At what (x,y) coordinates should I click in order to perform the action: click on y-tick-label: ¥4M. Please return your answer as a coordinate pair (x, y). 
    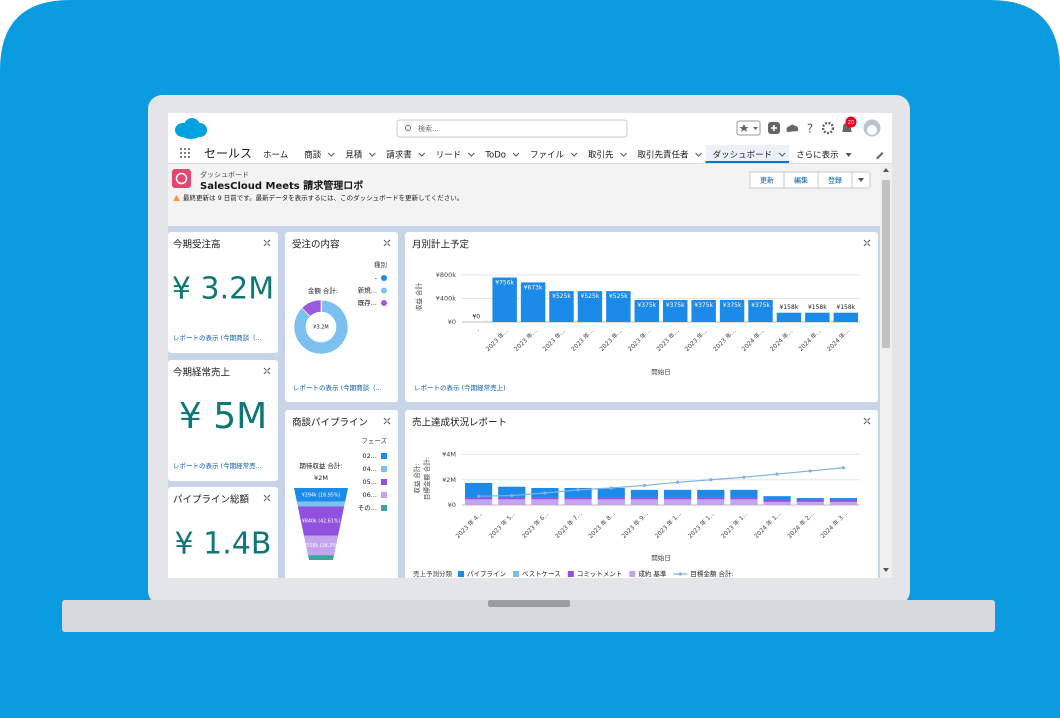
    Looking at the image, I should click on (449, 455).